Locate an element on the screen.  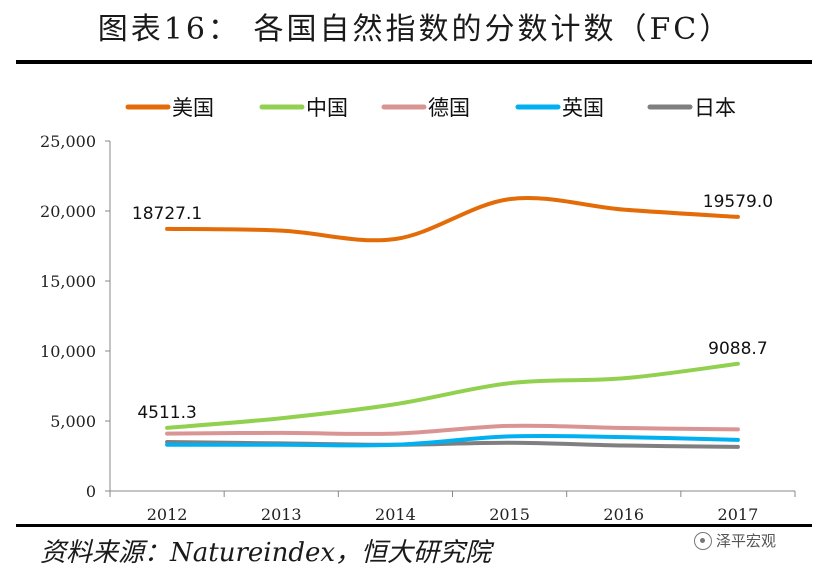
wechat-icon is located at coordinates (703, 540).